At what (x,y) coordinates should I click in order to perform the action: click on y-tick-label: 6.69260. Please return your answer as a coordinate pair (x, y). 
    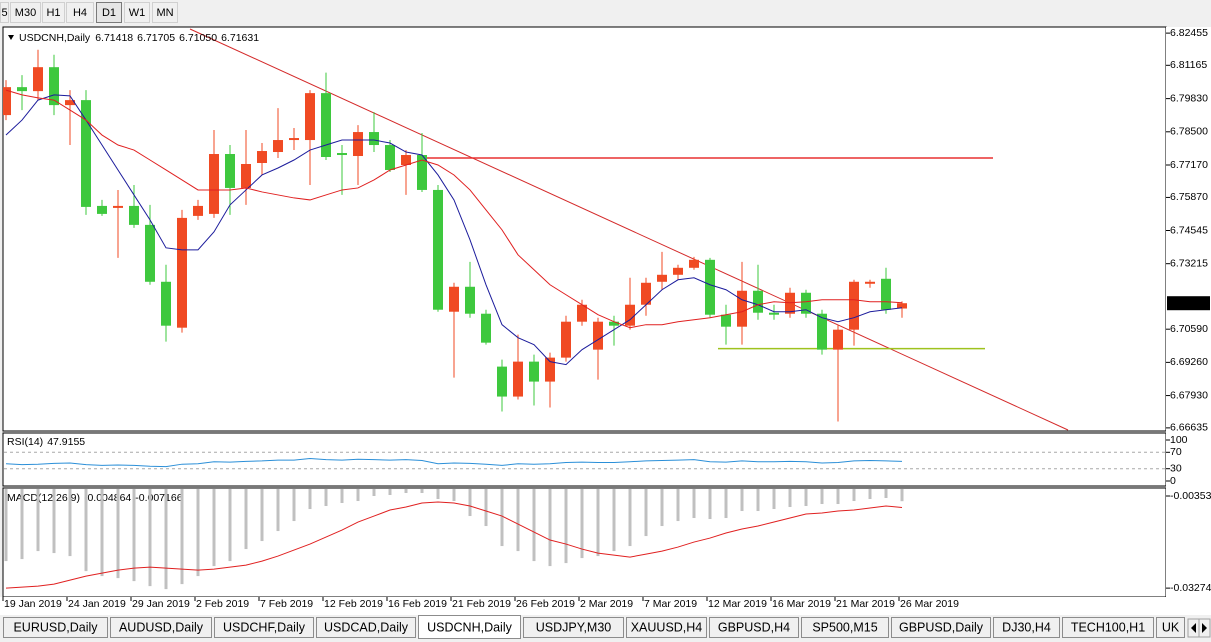
    Looking at the image, I should click on (1189, 362).